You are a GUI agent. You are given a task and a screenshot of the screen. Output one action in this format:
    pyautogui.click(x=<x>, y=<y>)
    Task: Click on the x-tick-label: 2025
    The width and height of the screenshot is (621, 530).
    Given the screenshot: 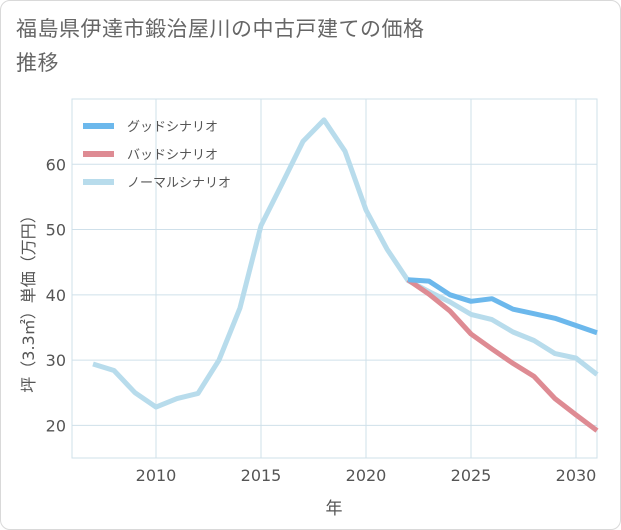 What is the action you would take?
    pyautogui.click(x=471, y=475)
    